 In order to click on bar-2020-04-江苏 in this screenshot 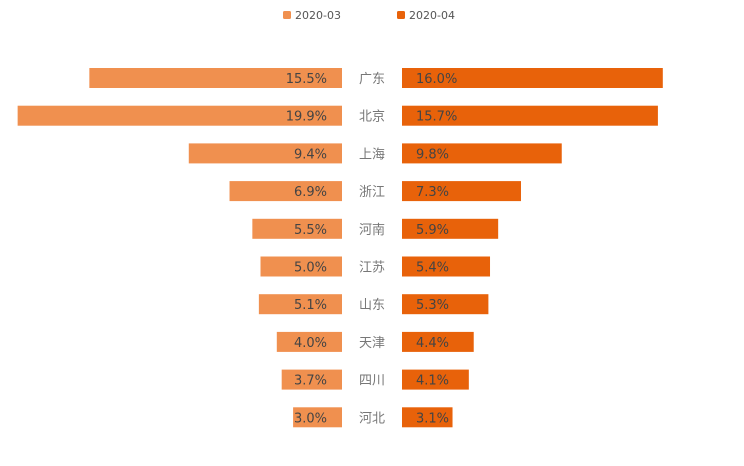, I will do `click(446, 266)`.